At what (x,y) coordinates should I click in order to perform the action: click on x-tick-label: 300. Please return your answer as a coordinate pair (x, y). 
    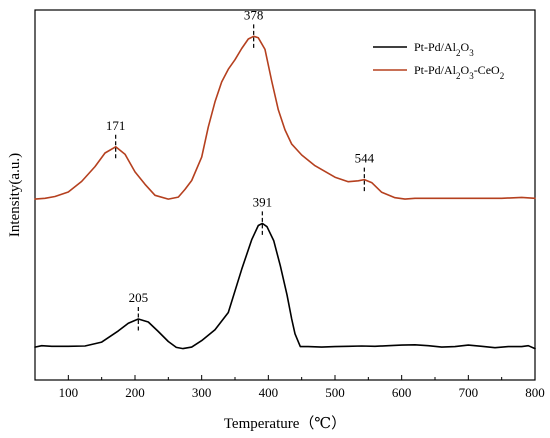
    Looking at the image, I should click on (202, 392).